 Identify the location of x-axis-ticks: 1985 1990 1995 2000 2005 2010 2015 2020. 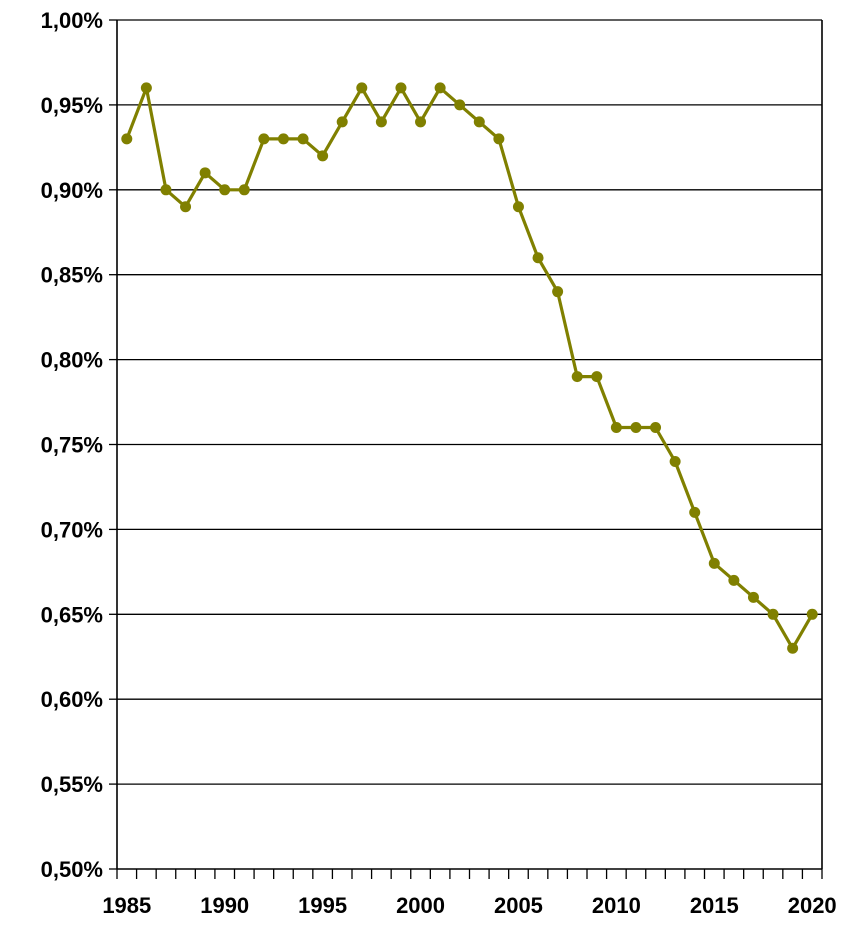
(469, 893).